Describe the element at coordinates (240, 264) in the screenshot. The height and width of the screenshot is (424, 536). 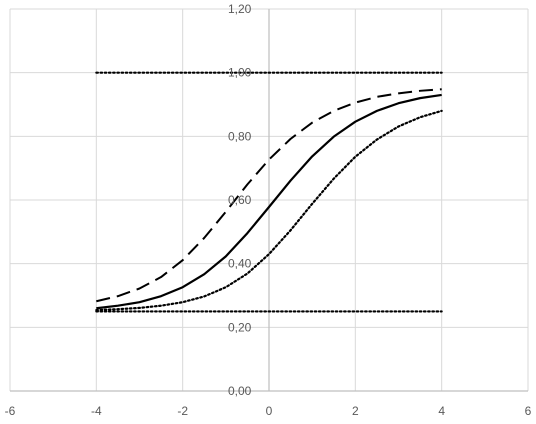
I see `y-tick-label: 0,40` at that location.